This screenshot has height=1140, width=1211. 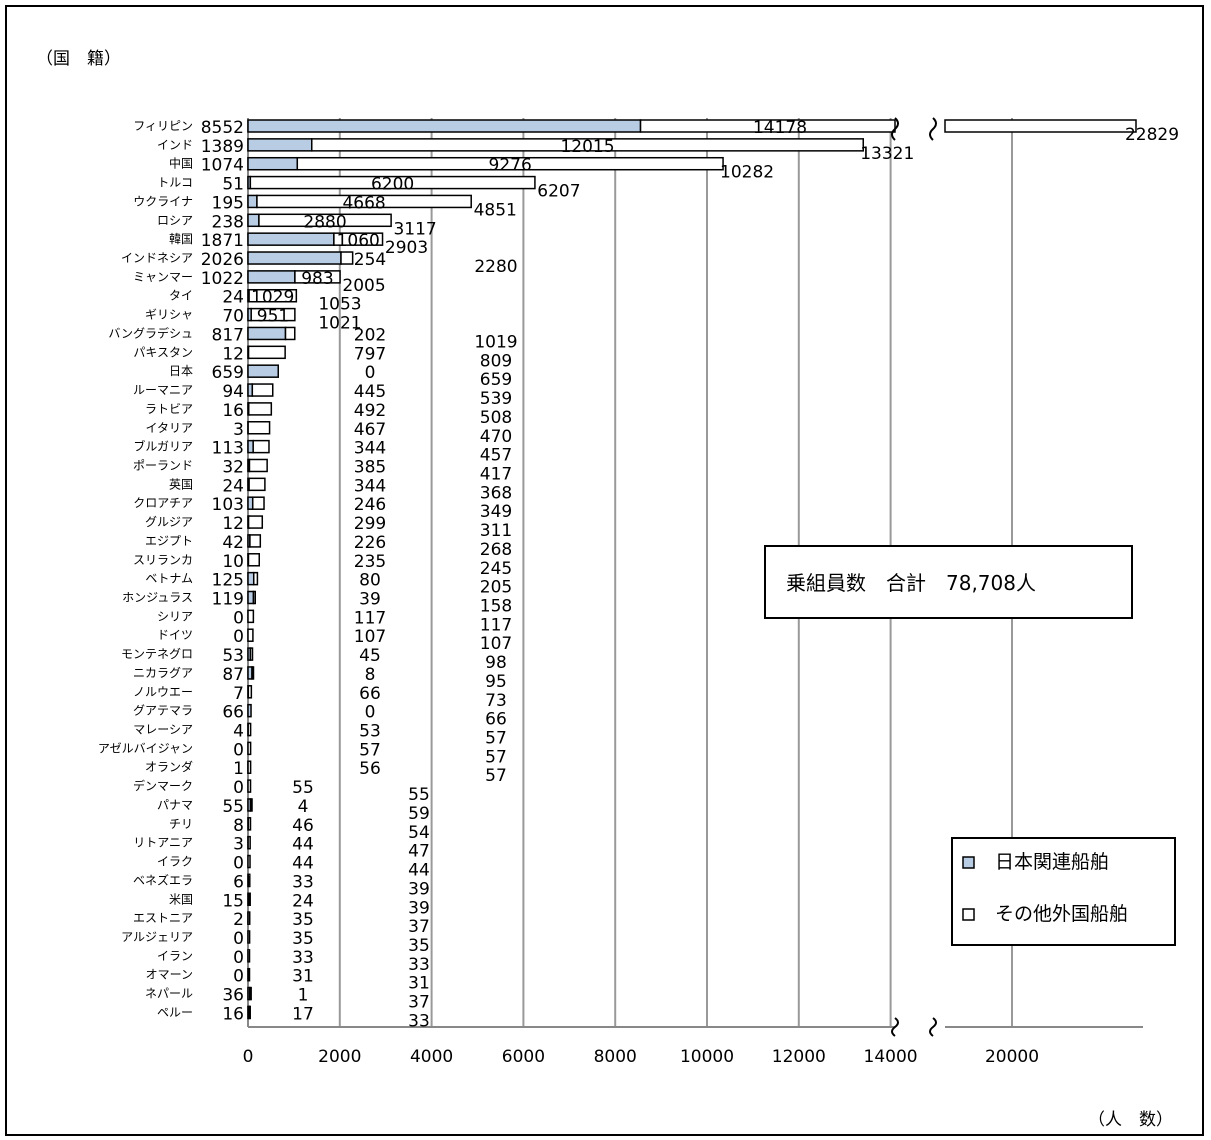 What do you see at coordinates (1052, 862) in the screenshot?
I see `legend-label-japan: 日本関連船舶` at bounding box center [1052, 862].